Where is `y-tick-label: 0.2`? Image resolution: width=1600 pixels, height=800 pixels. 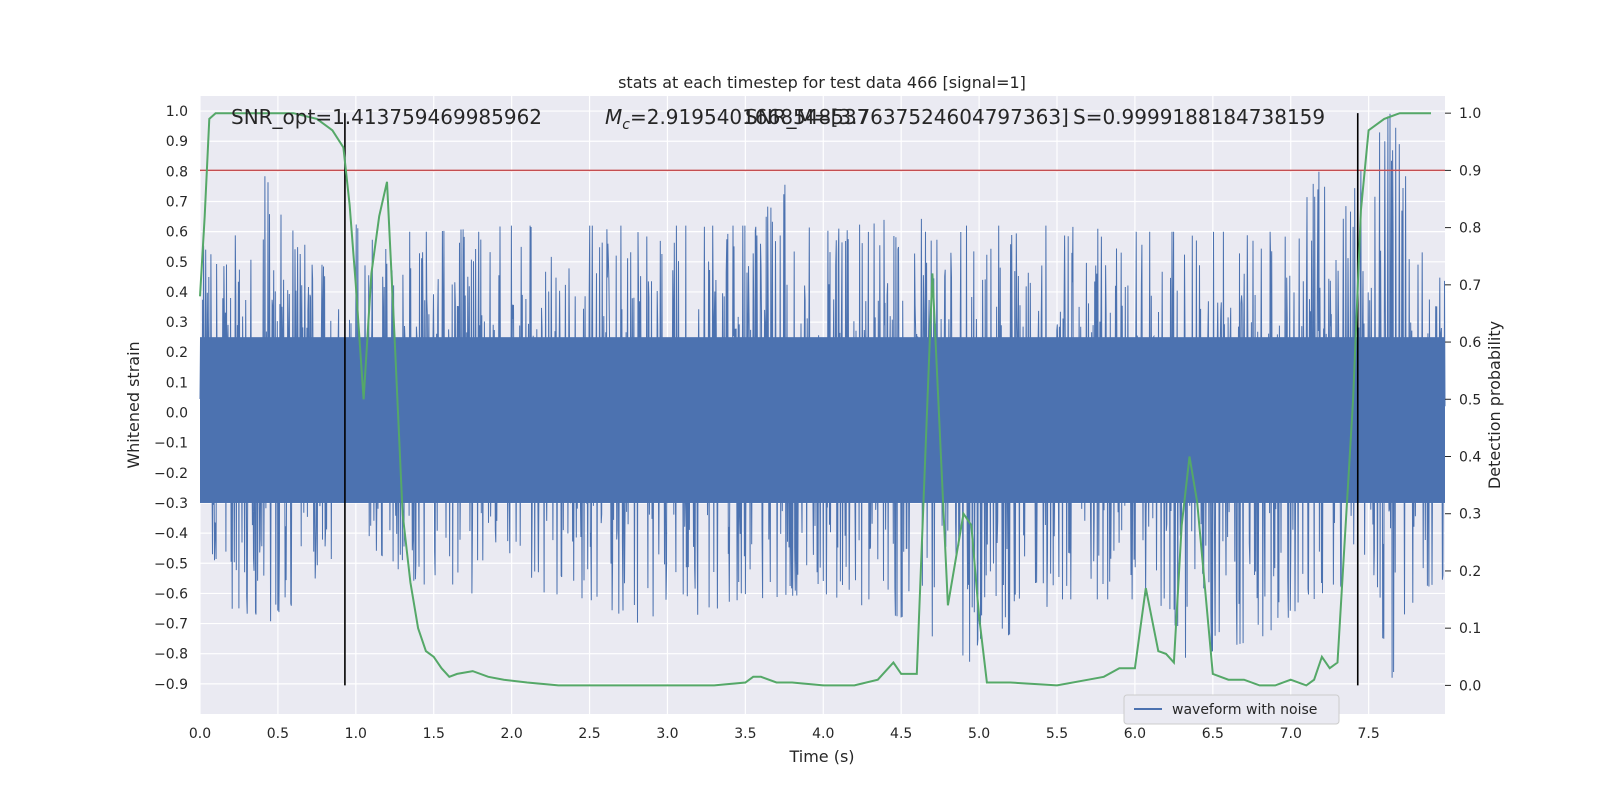
y-tick-label: 0.2 is located at coordinates (177, 353).